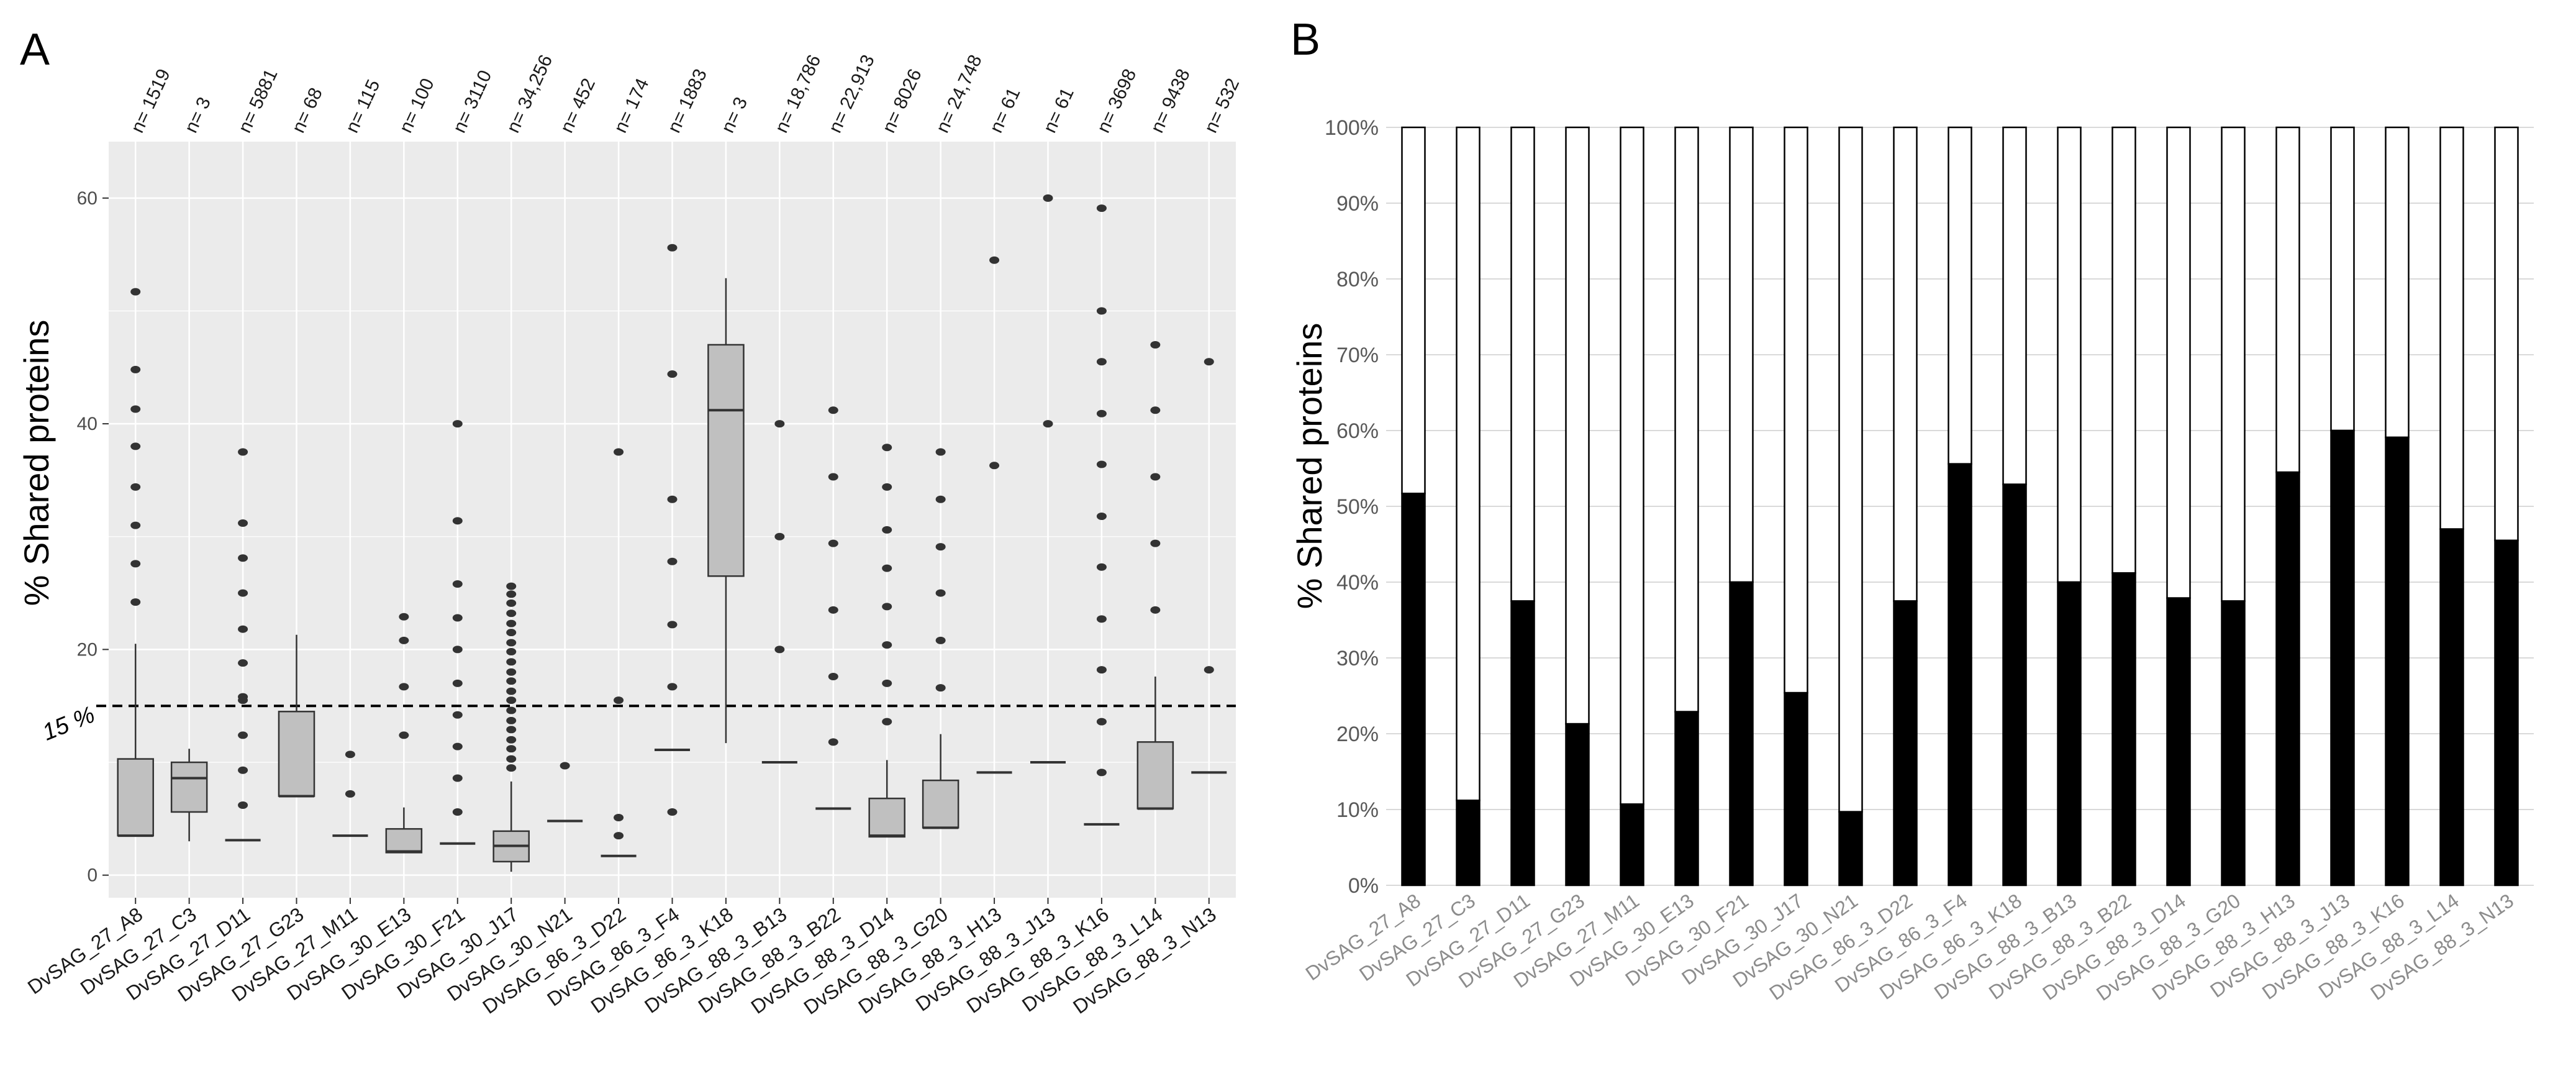 Image resolution: width=2576 pixels, height=1081 pixels. What do you see at coordinates (530, 94) in the screenshot?
I see `sample-size-label: n= 34,256` at bounding box center [530, 94].